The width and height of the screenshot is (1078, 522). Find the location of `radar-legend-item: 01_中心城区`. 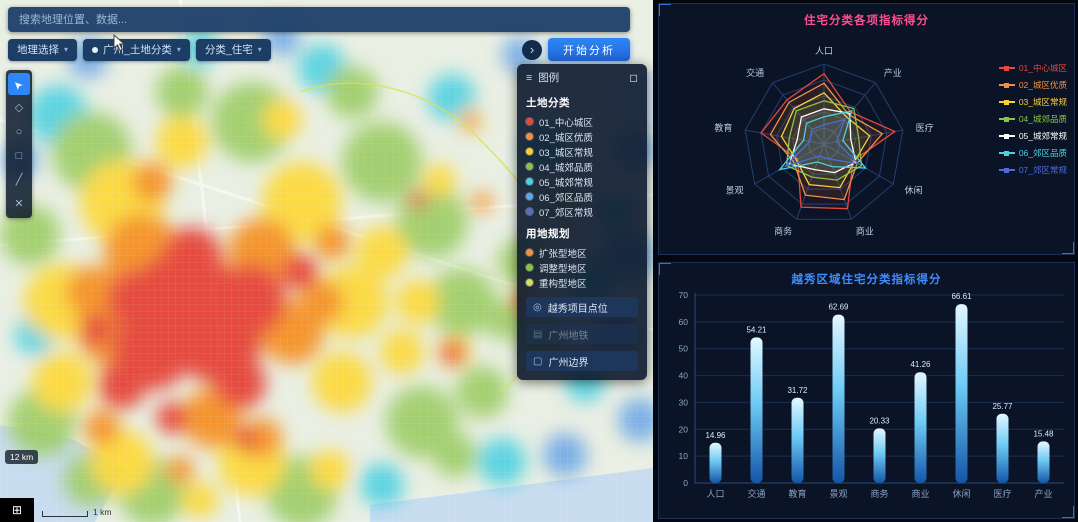

radar-legend-item: 01_中心城区 is located at coordinates (1032, 68).